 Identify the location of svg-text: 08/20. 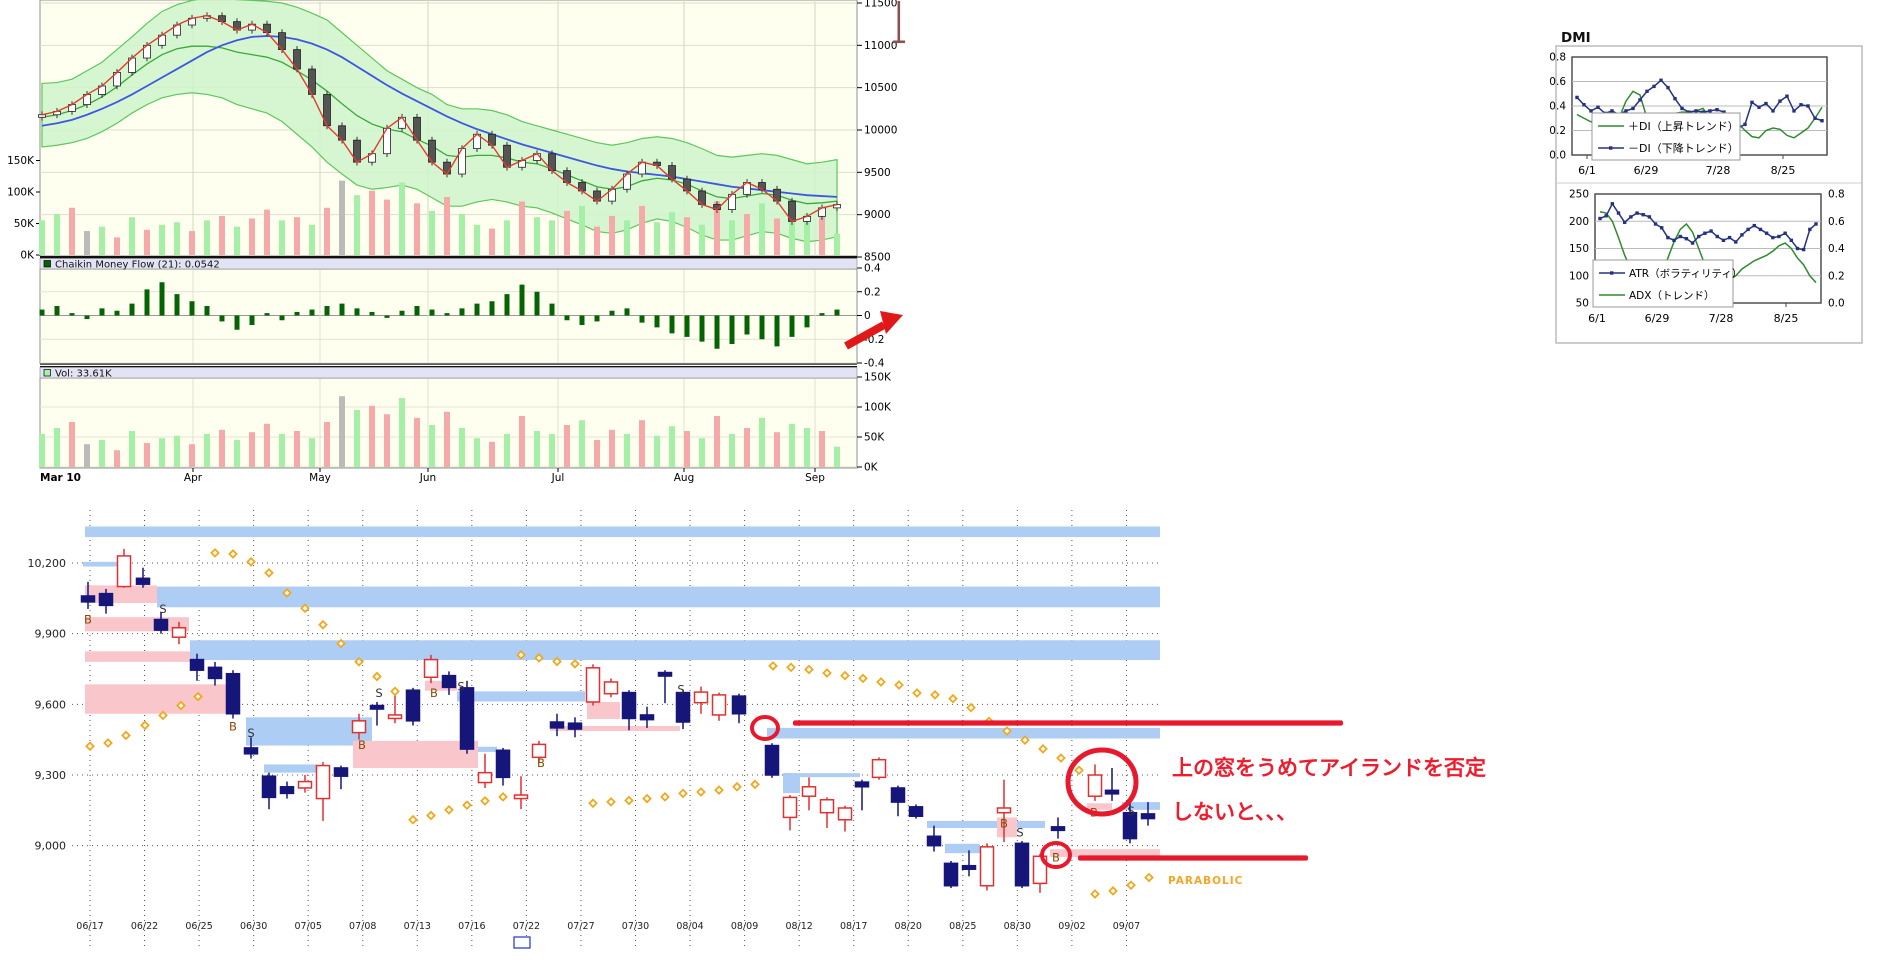
(908, 926).